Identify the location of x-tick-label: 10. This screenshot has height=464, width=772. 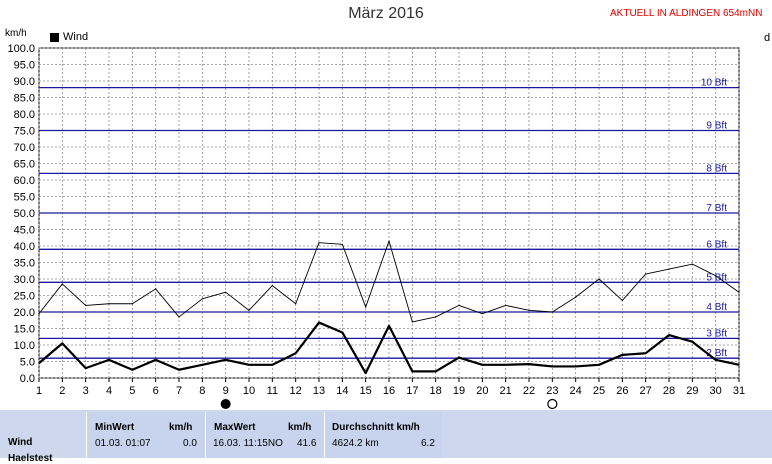
(249, 391).